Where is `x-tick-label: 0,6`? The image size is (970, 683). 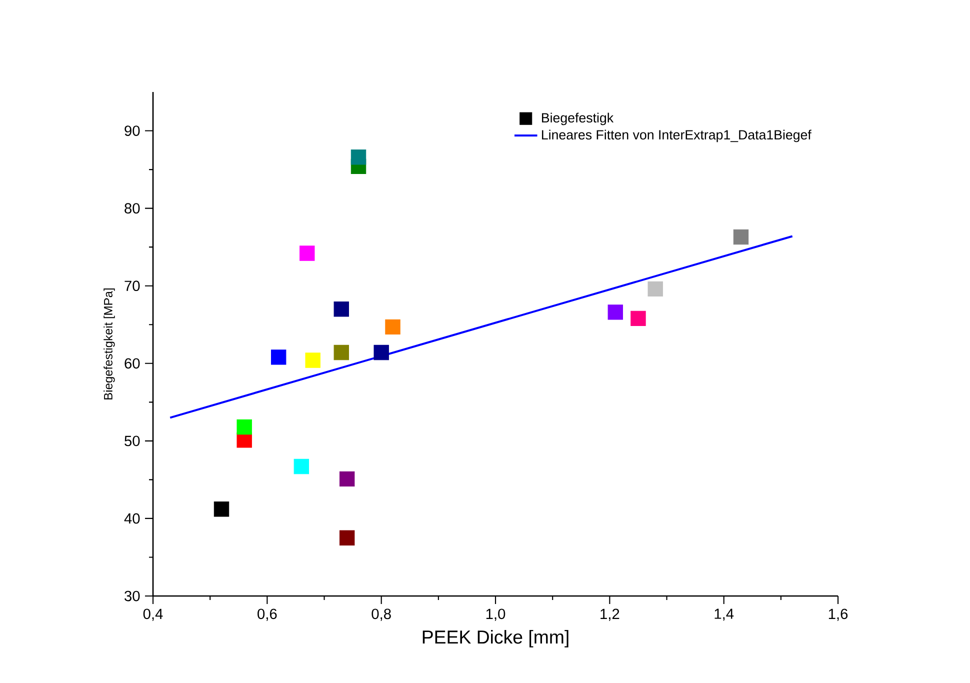
x-tick-label: 0,6 is located at coordinates (267, 614).